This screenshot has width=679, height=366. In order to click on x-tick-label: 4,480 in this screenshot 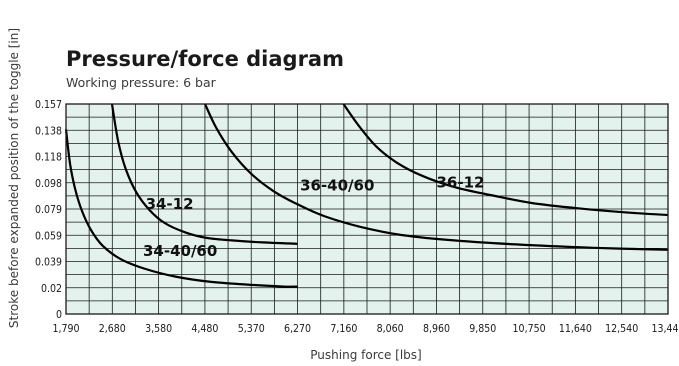, I will do `click(204, 329)`.